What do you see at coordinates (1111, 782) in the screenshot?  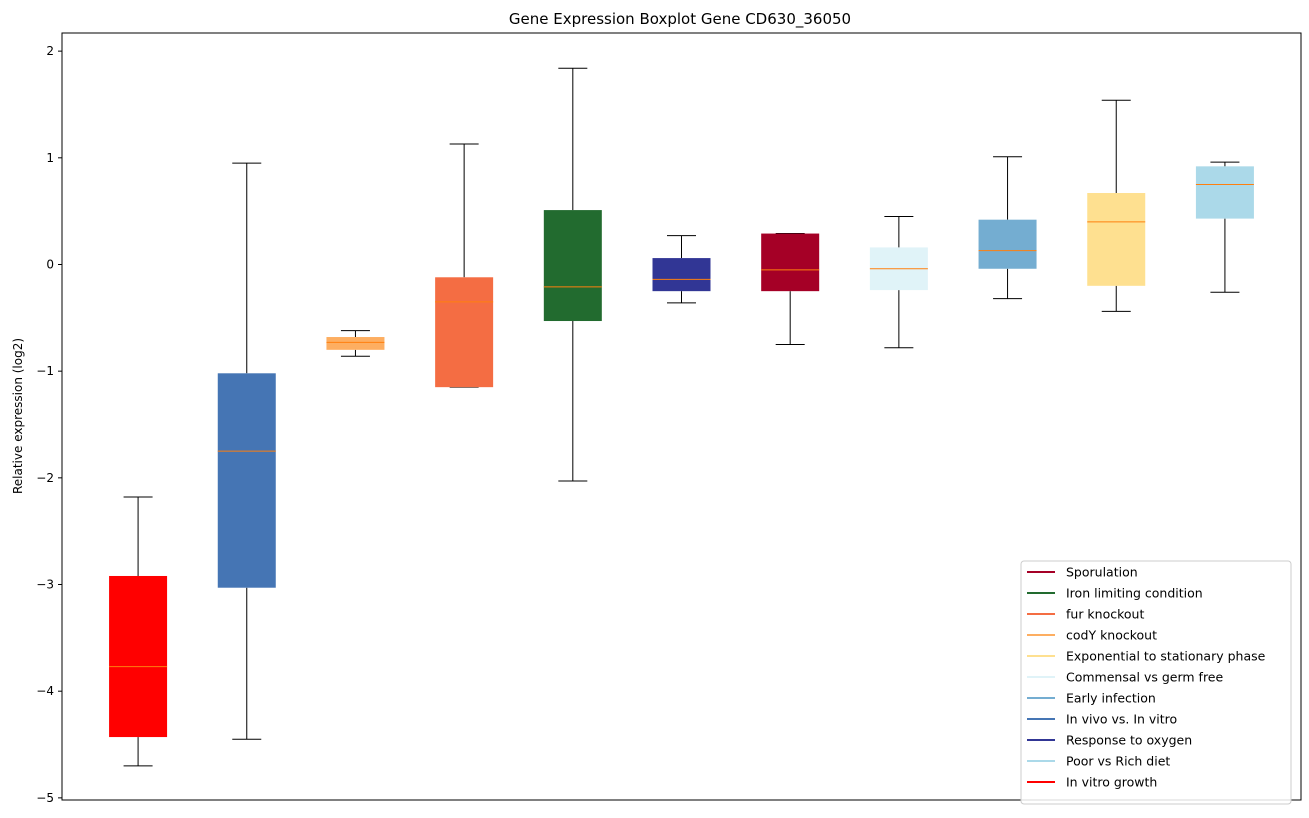 I see `legend-label: In vitro growth` at bounding box center [1111, 782].